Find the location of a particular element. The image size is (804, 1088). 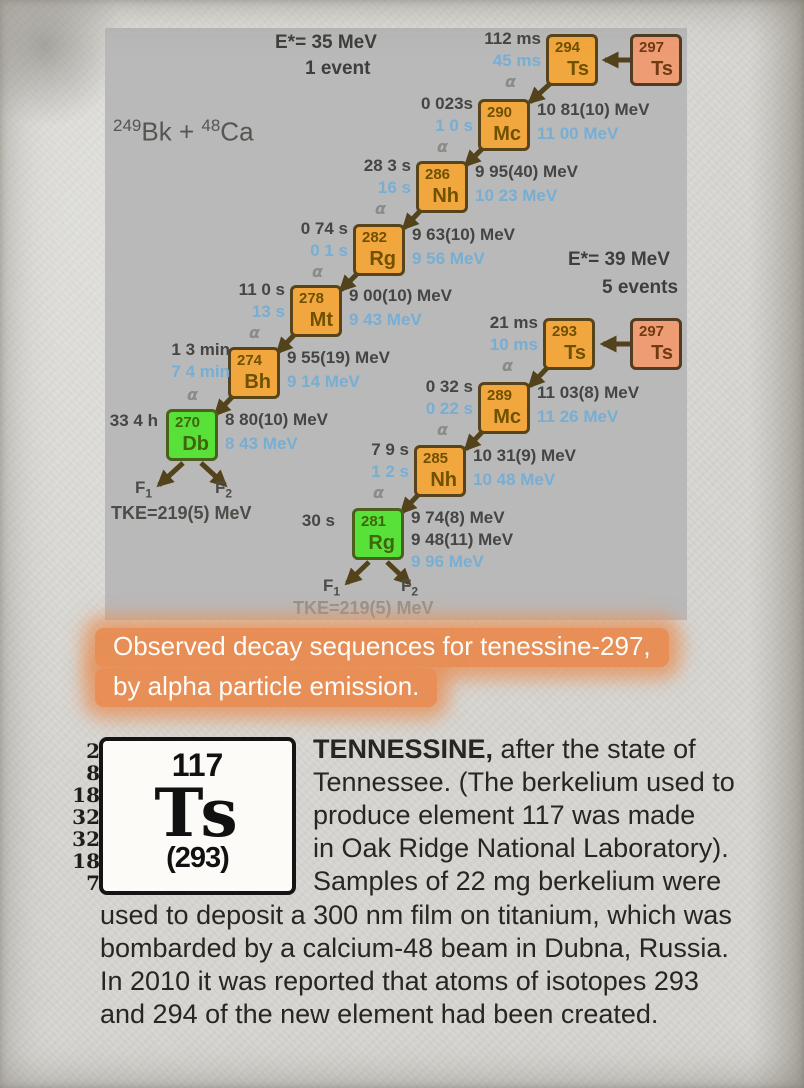

isotope-box-mc-290: 290 Mc is located at coordinates (504, 125).